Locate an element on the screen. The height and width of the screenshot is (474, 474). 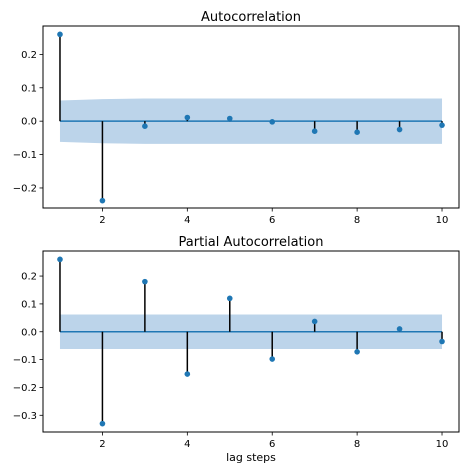
pacf-x-tick-label: 8 is located at coordinates (357, 444).